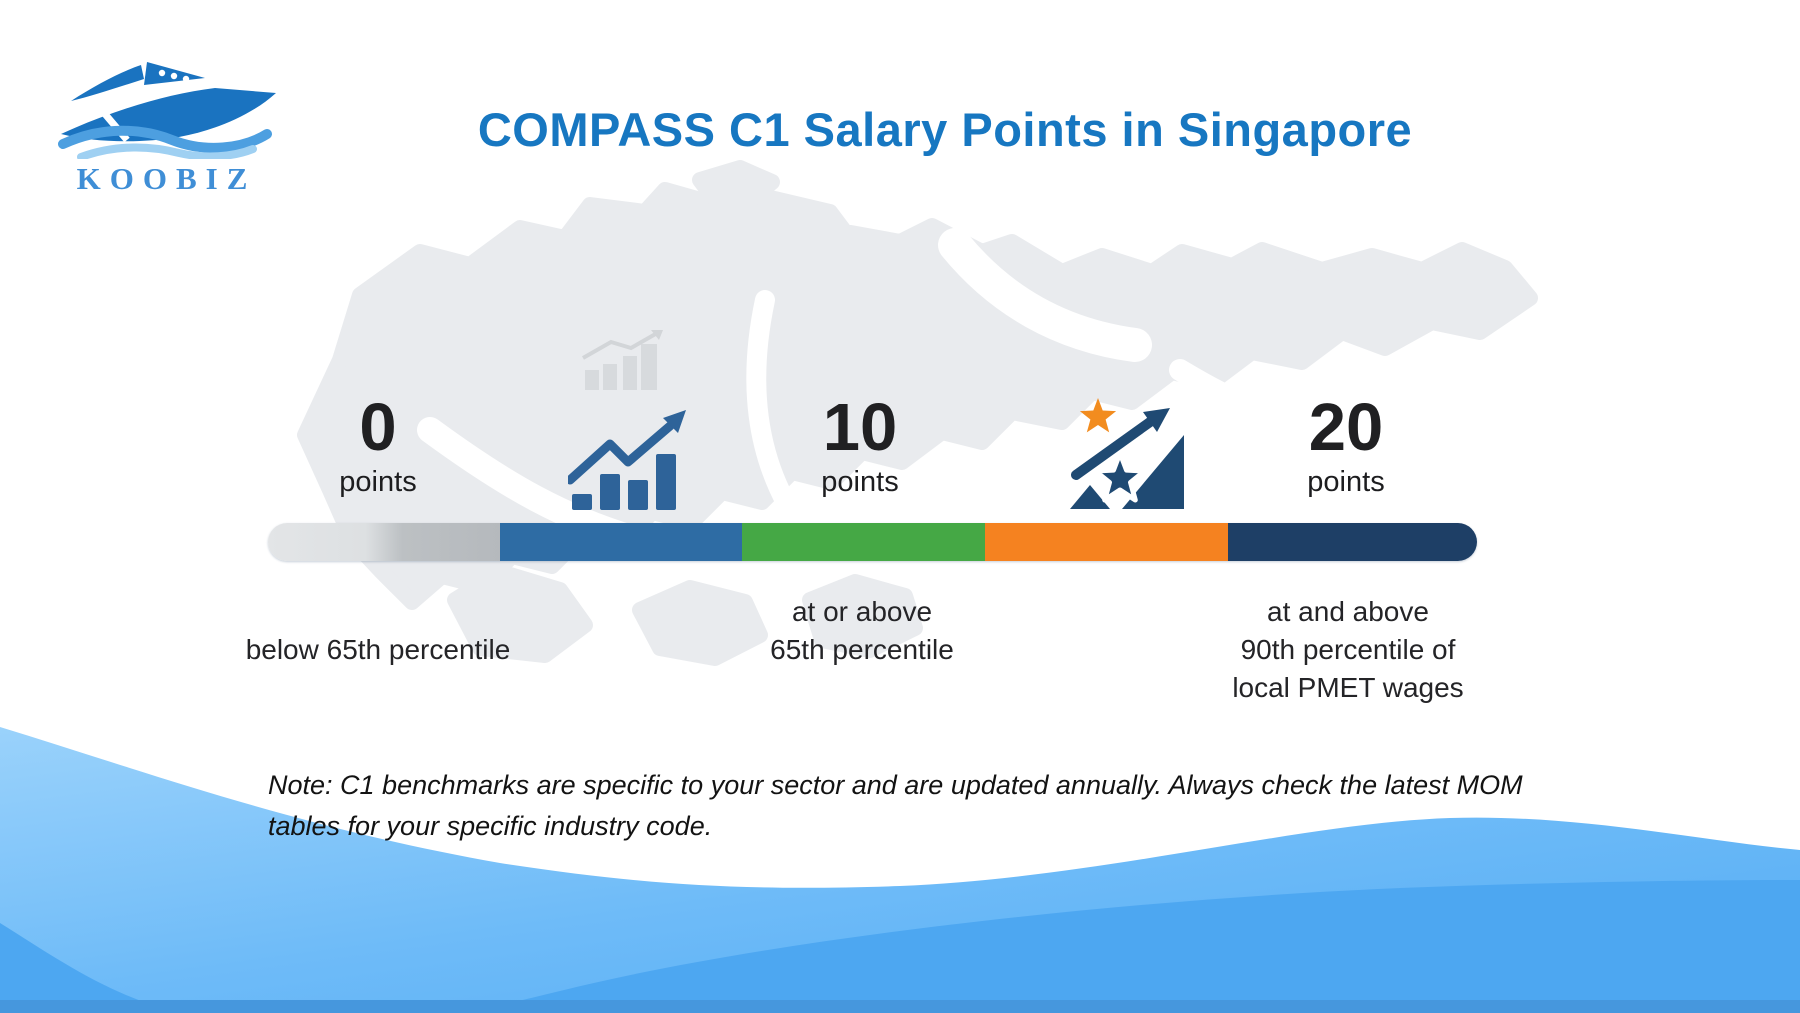 This screenshot has height=1013, width=1800. Describe the element at coordinates (863, 542) in the screenshot. I see `segment-at-or-above-65-green` at that location.